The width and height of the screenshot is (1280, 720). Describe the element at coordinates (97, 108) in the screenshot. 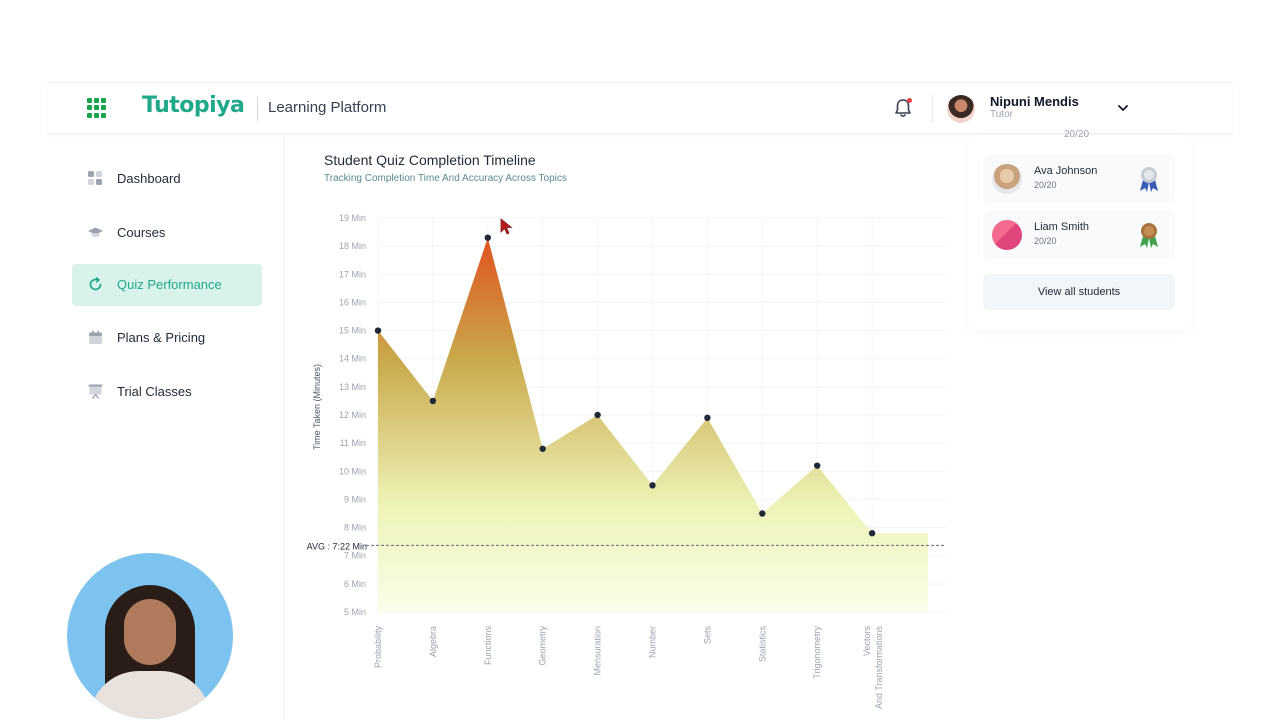

I see `apps-grid-icon` at that location.